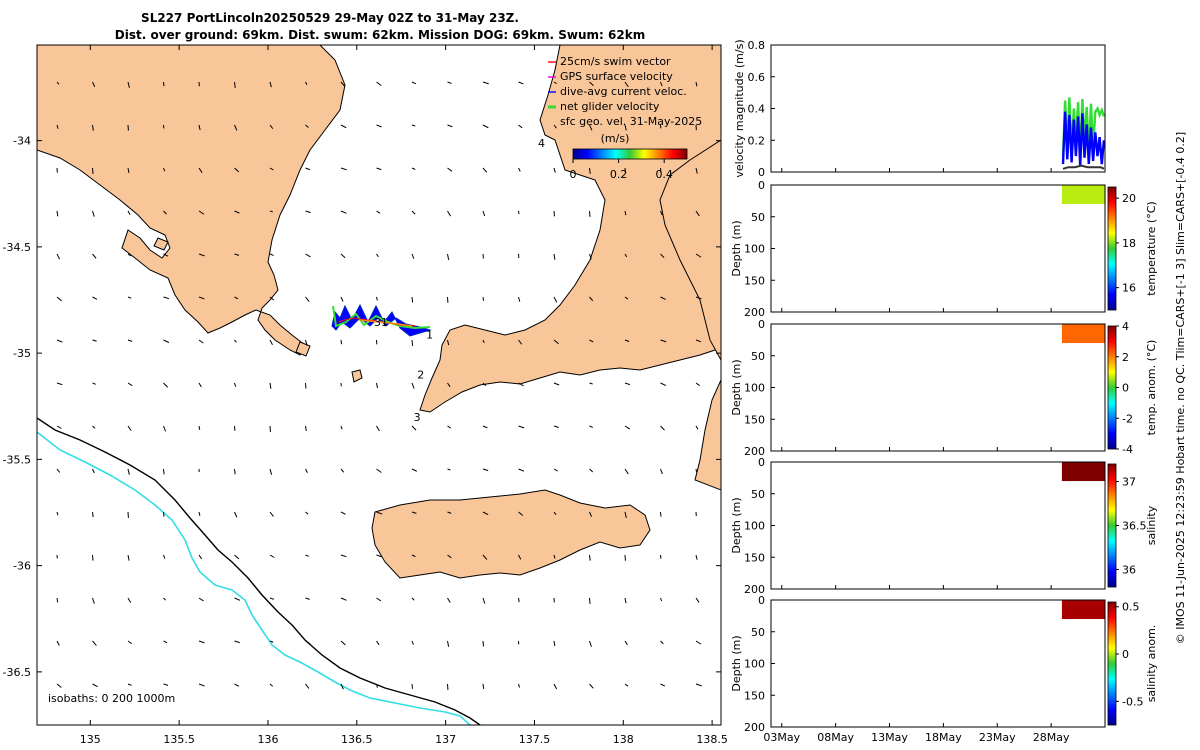 The image size is (1200, 750). Describe the element at coordinates (623, 91) in the screenshot. I see `legend-entry: dive-avg current veloc.` at that location.